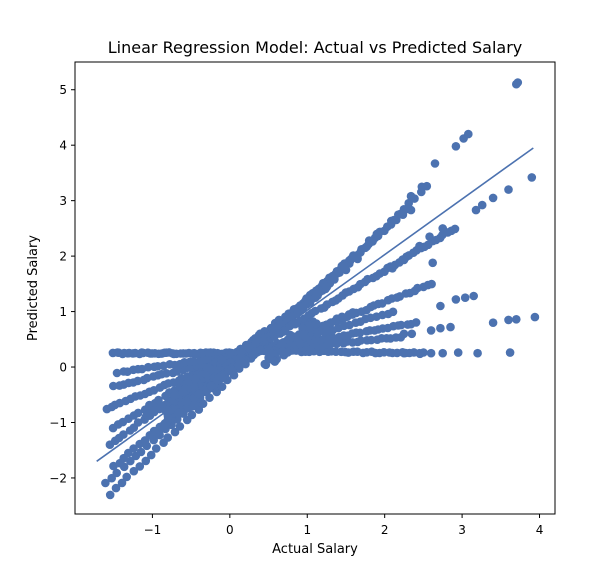  Describe the element at coordinates (33, 288) in the screenshot. I see `y-axis-label: Predicted Salary` at that location.